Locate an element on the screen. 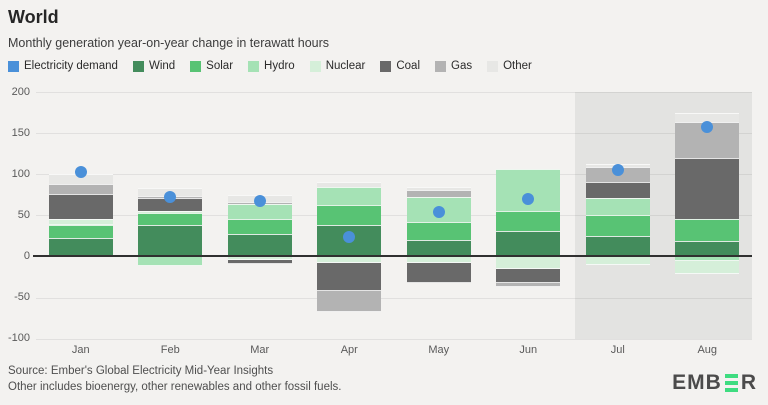 This screenshot has width=768, height=405. legend-item-solar: Solar is located at coordinates (211, 66).